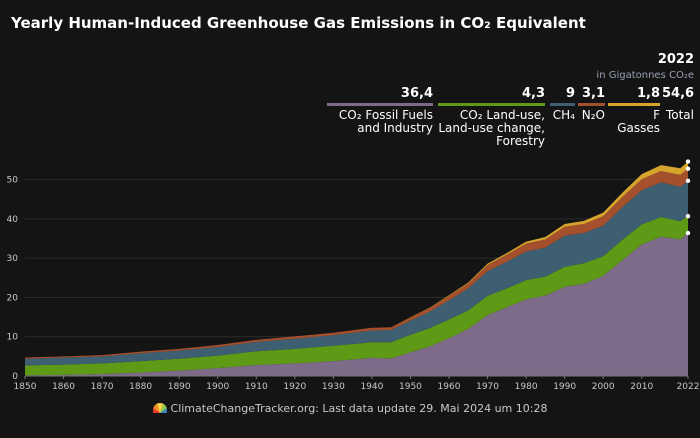  I want to click on x-tick-label: 1940, so click(371, 387).